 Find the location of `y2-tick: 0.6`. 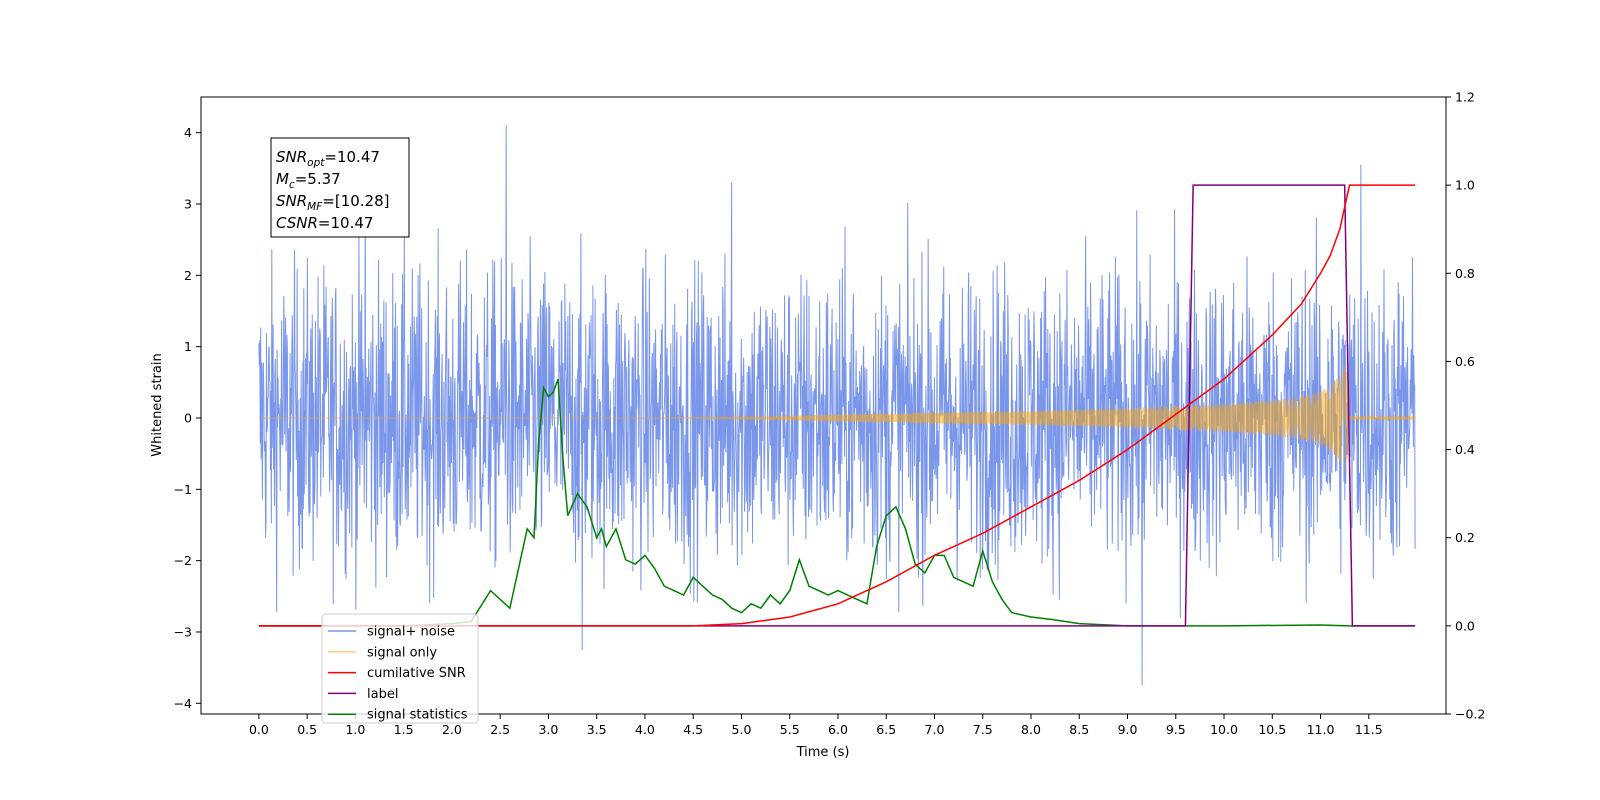

y2-tick: 0.6 is located at coordinates (1460, 361).